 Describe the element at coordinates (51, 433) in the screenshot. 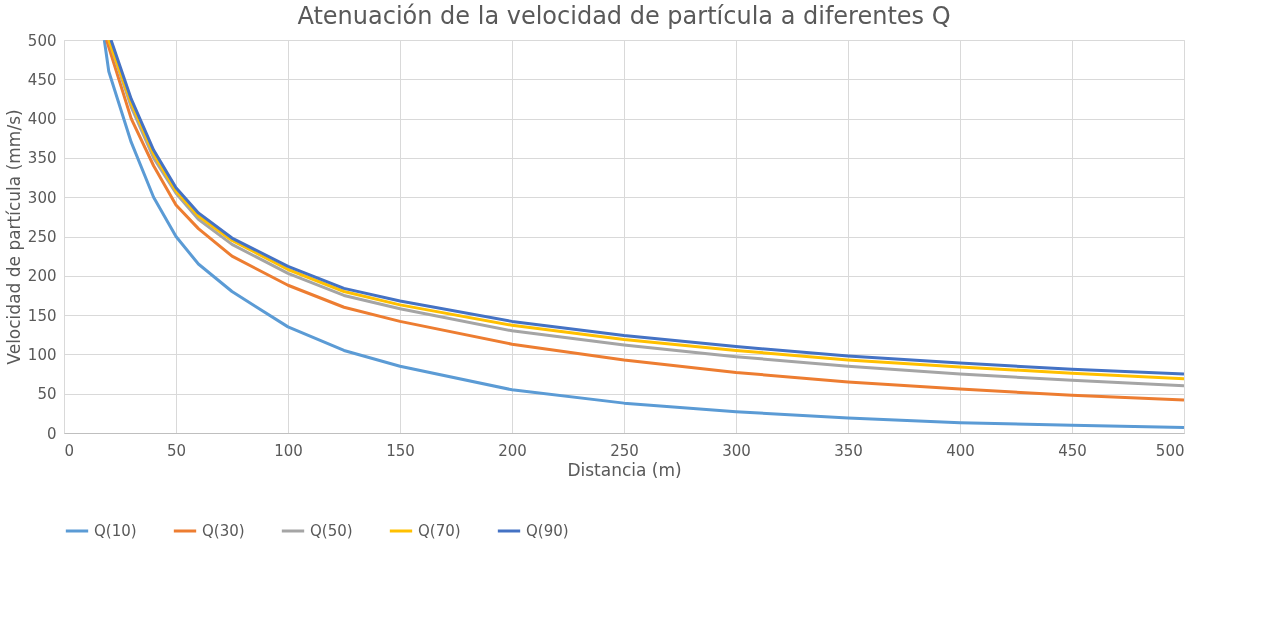

I see `y-tick-label: 0` at that location.